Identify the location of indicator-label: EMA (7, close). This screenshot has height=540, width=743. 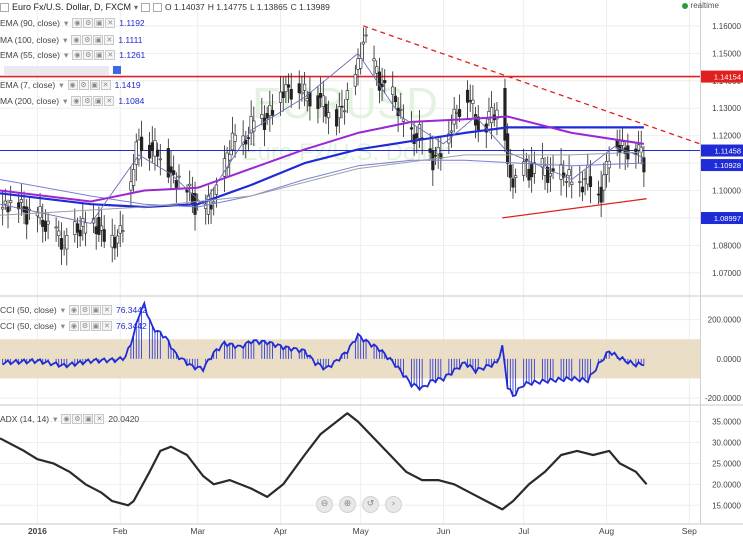
(28, 85).